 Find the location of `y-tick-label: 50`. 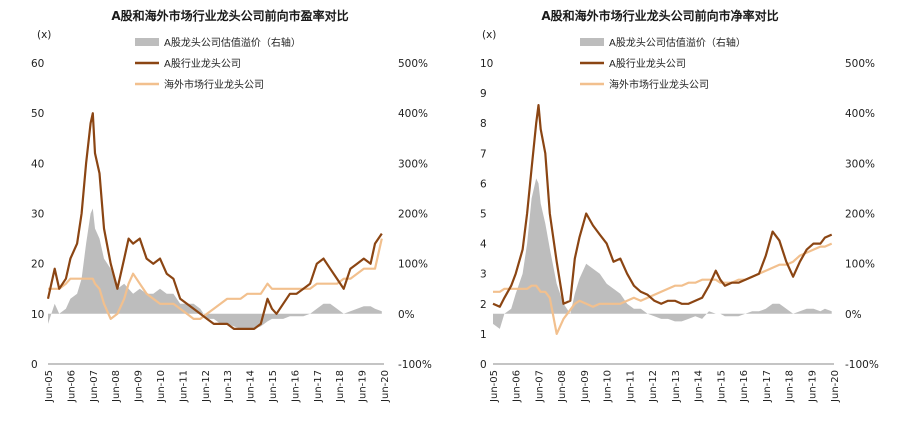

y-tick-label: 50 is located at coordinates (37, 114).